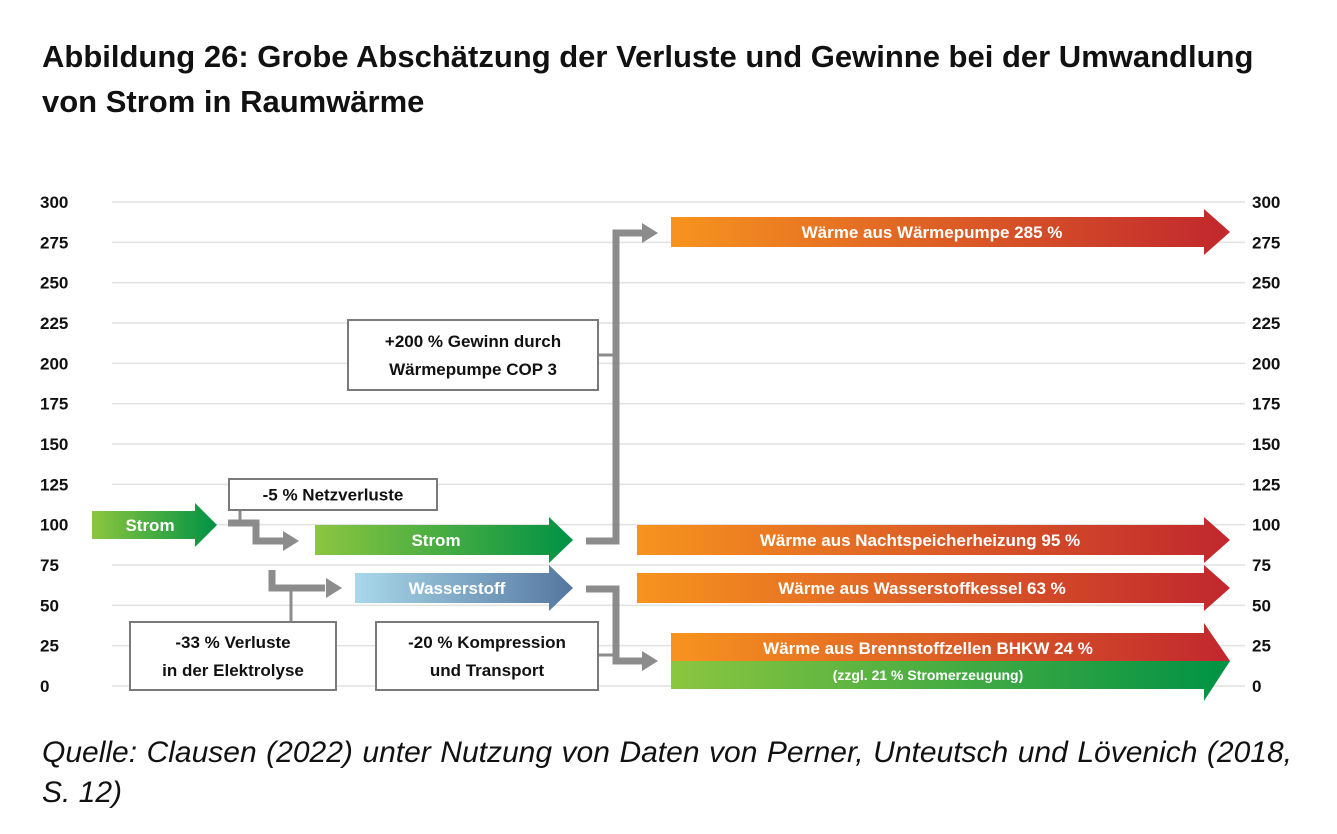 This screenshot has width=1337, height=834. What do you see at coordinates (1266, 242) in the screenshot?
I see `y-tick-label-right: 275` at bounding box center [1266, 242].